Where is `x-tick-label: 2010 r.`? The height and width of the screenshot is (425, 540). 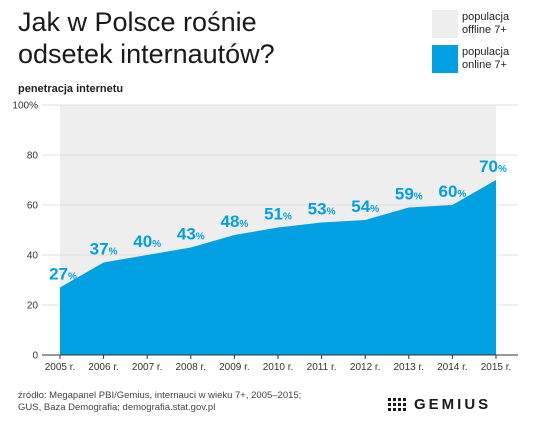
x-tick-label: 2010 r. is located at coordinates (278, 367).